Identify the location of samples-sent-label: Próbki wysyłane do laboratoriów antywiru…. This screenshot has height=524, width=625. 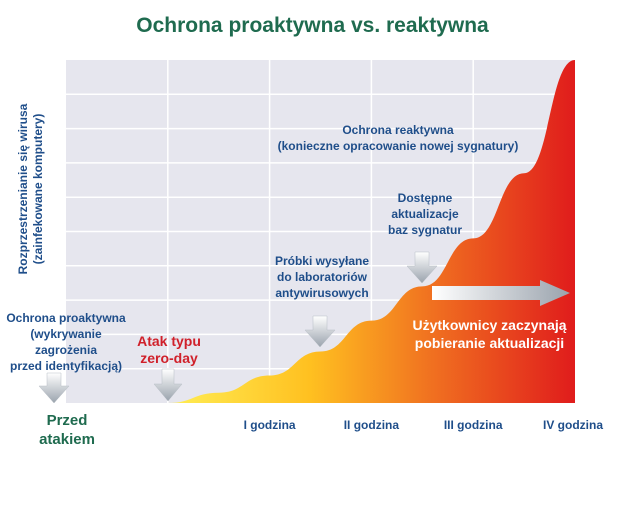
(322, 277).